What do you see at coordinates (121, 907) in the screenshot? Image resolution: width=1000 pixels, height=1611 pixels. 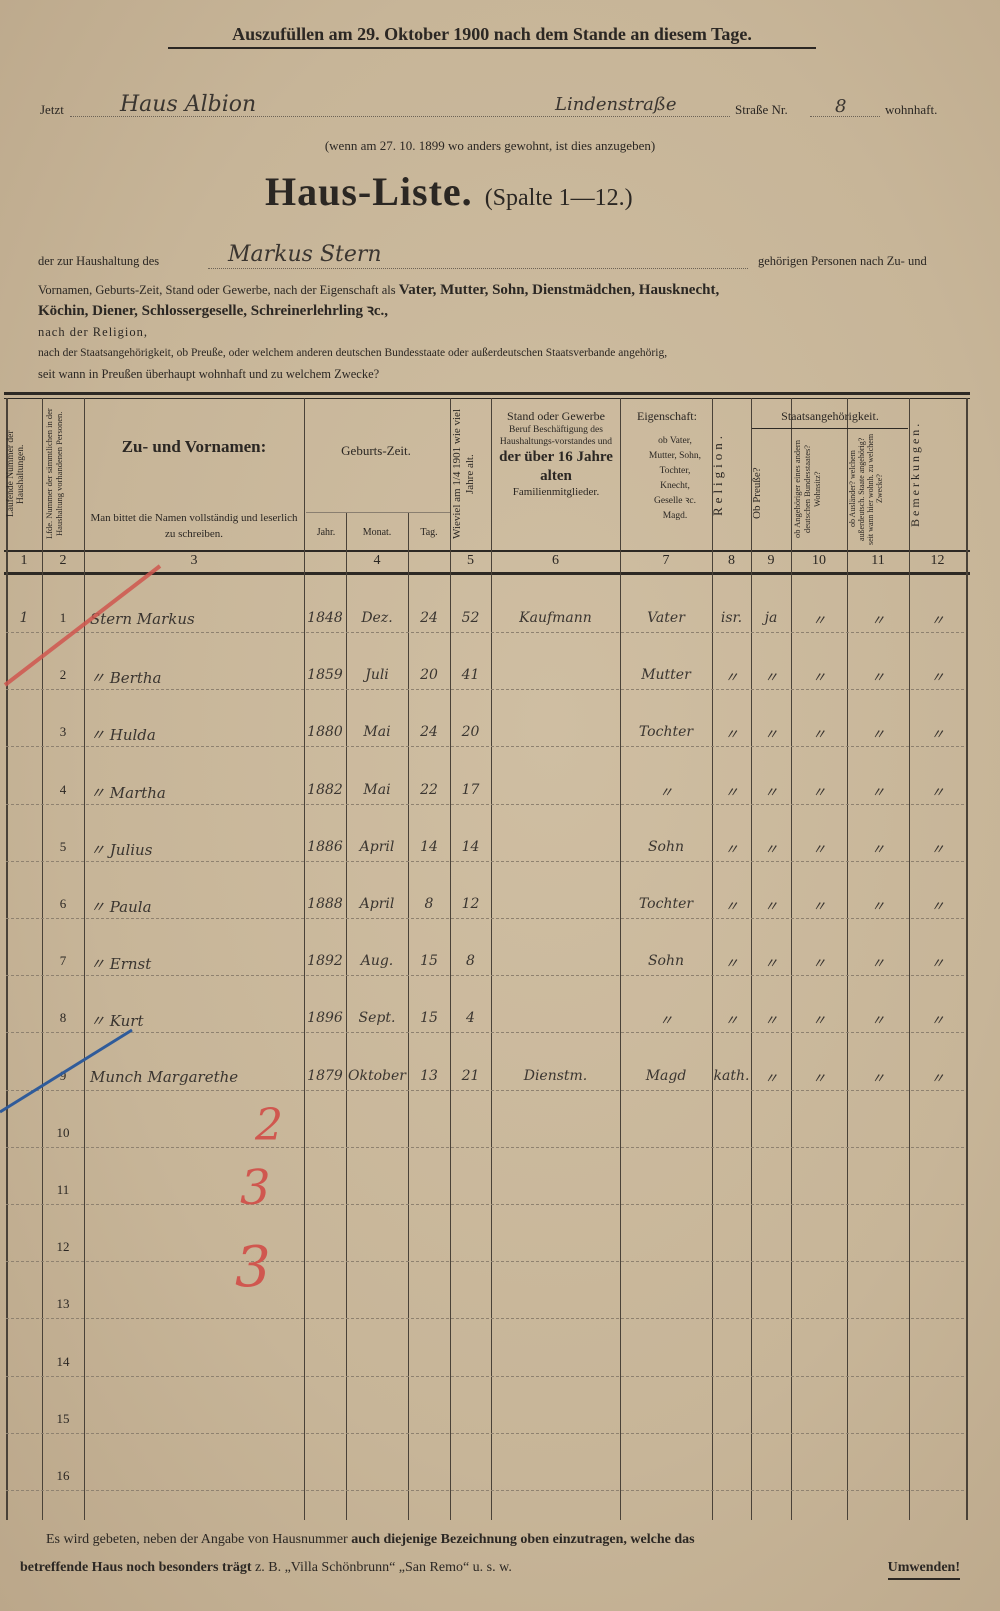 I see `cell-name: 〃 Paula` at bounding box center [121, 907].